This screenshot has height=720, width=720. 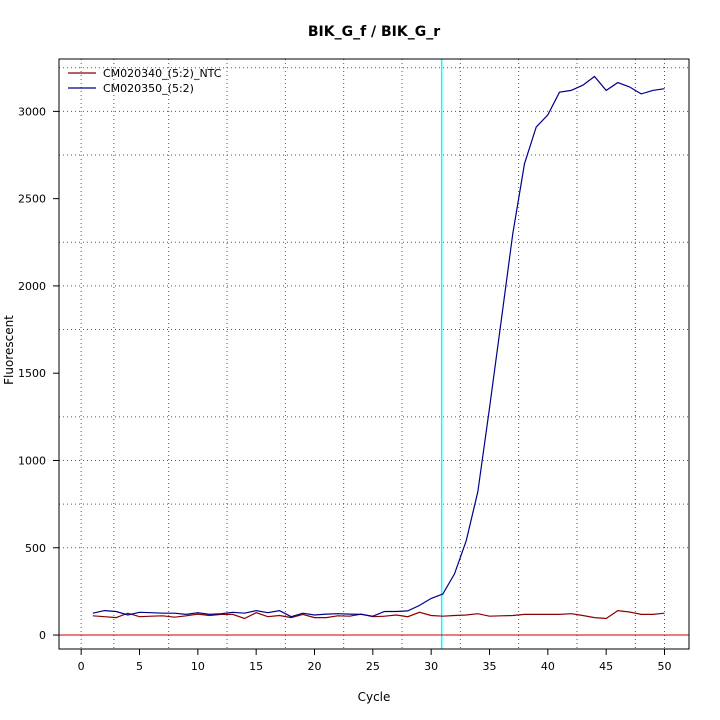 I want to click on x-tick-label: 35, so click(x=490, y=666).